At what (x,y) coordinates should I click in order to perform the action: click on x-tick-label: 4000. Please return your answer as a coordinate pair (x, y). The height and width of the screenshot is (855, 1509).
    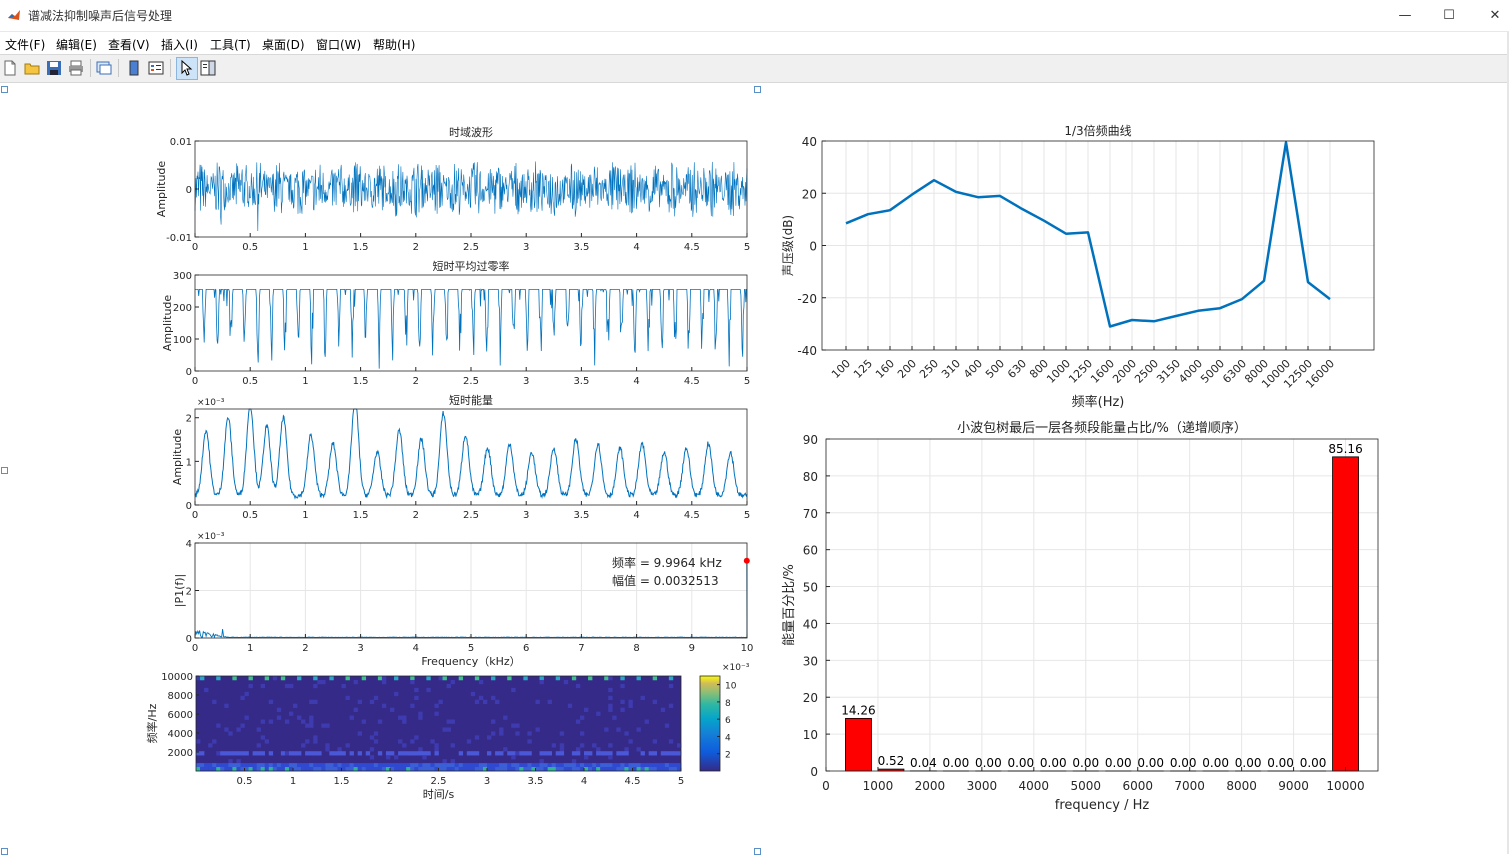
    Looking at the image, I should click on (1034, 786).